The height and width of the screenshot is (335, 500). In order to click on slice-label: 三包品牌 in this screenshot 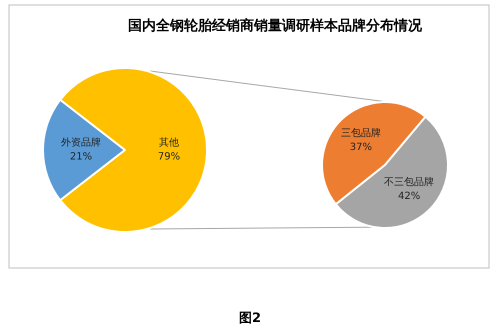, I will do `click(360, 132)`.